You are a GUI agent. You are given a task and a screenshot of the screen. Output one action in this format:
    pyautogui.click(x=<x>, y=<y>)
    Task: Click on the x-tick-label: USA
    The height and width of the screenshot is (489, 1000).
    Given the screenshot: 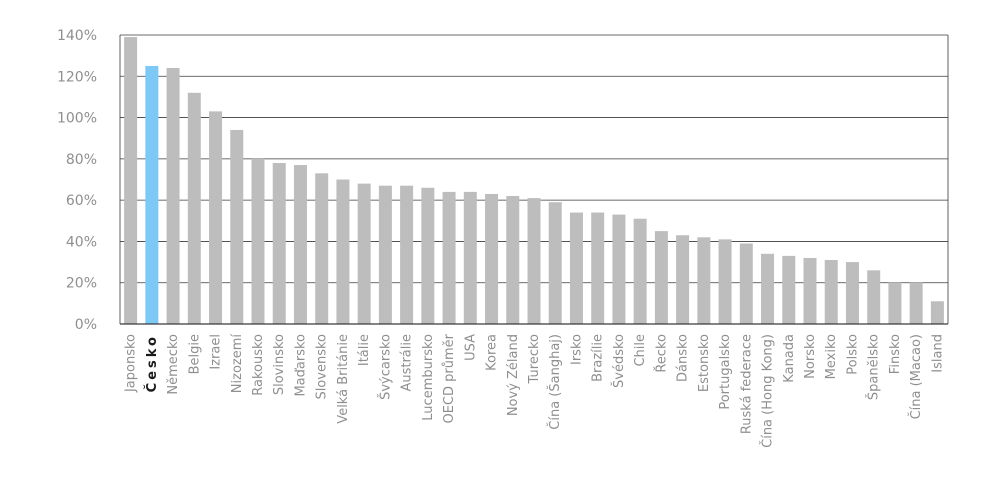 What is the action you would take?
    pyautogui.click(x=470, y=347)
    